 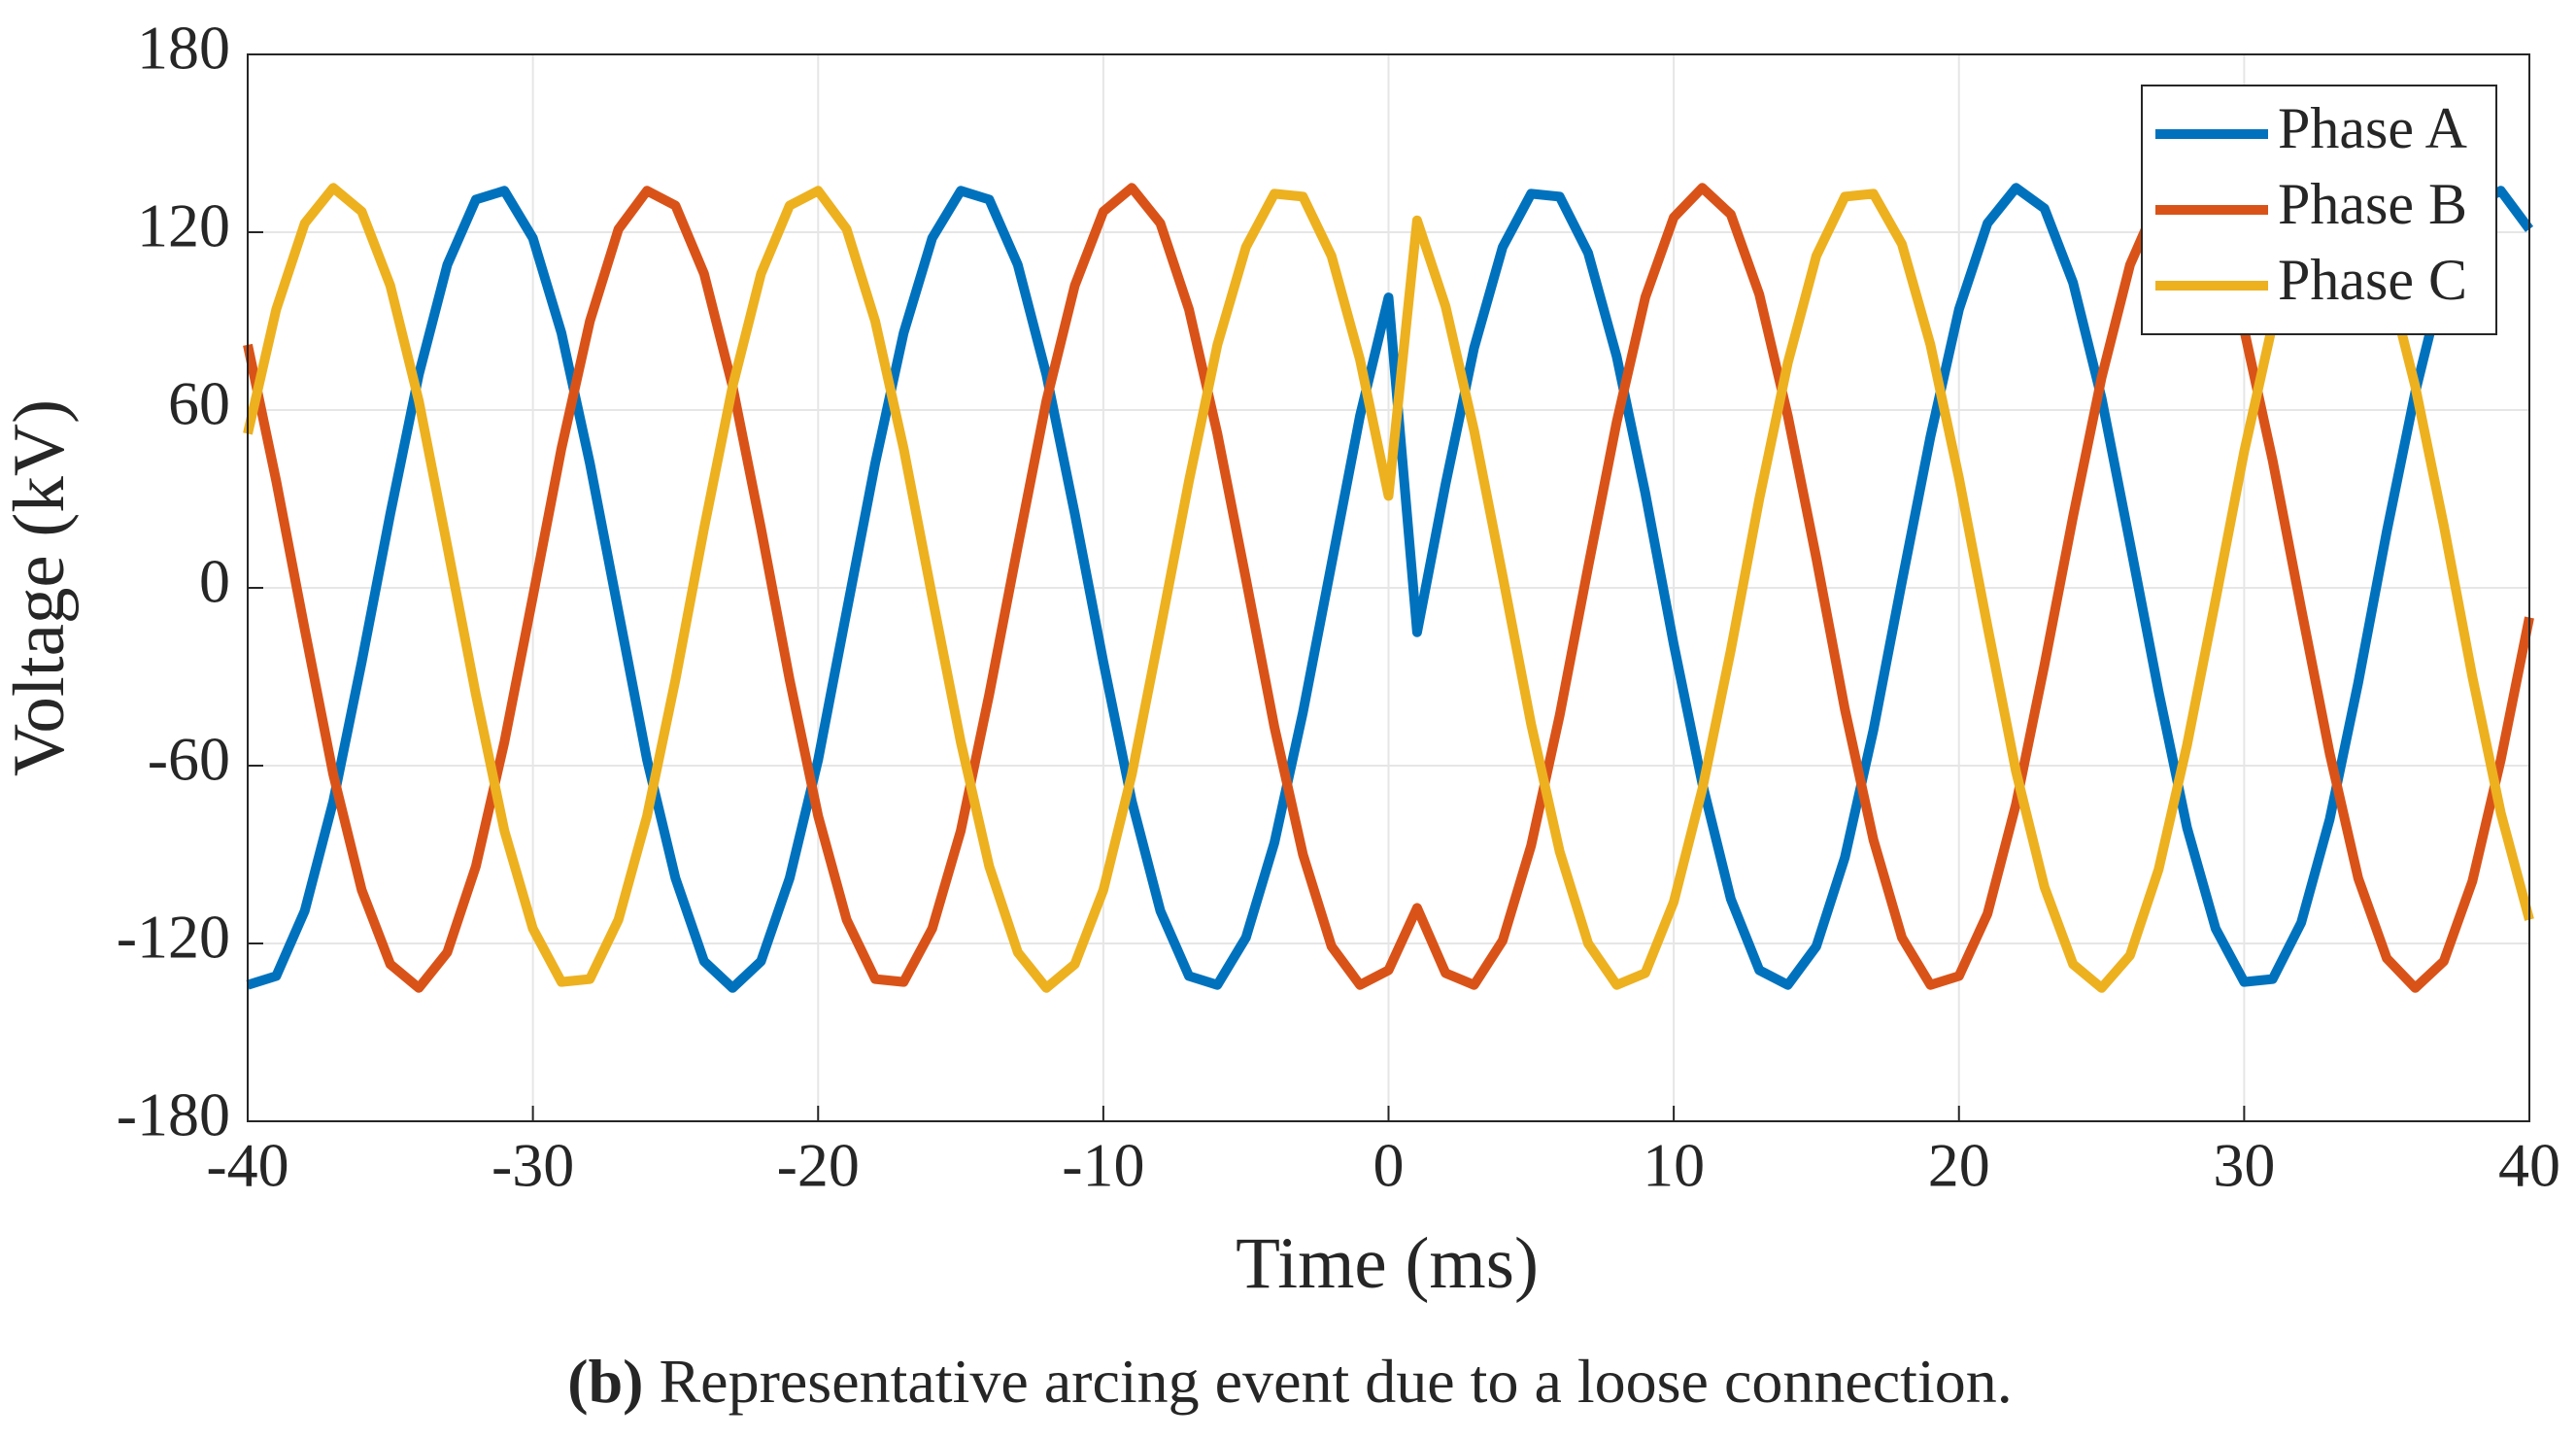 What do you see at coordinates (1959, 1165) in the screenshot?
I see `x-tick-label: 20` at bounding box center [1959, 1165].